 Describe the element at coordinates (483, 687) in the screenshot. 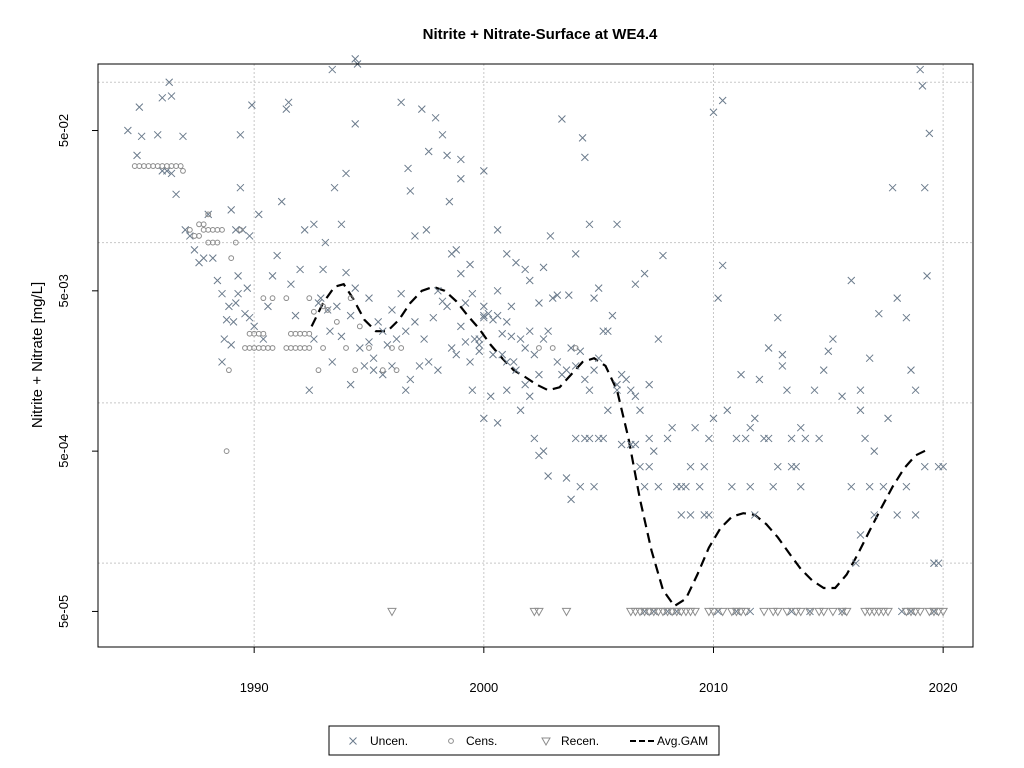

I see `x-tick-label: 2000` at that location.